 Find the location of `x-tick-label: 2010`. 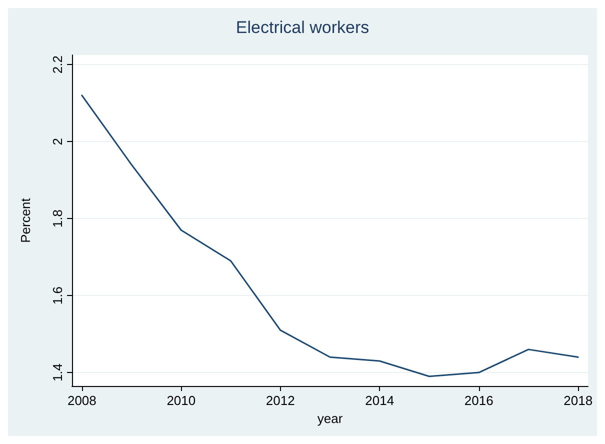

x-tick-label: 2010 is located at coordinates (181, 400).